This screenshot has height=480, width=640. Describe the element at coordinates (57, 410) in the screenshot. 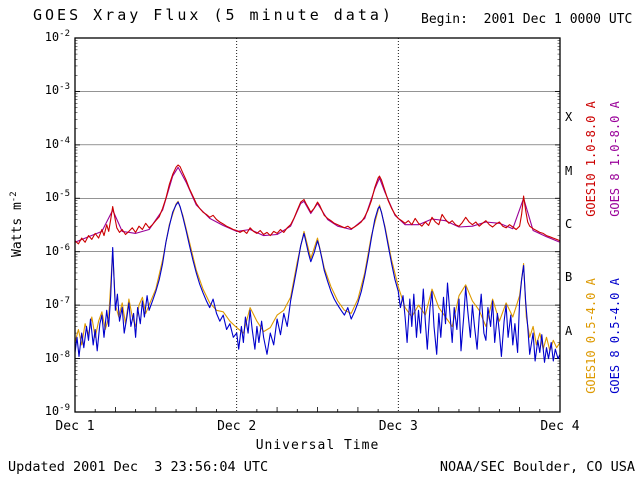

I see `y-tick-label: 10-9` at that location.